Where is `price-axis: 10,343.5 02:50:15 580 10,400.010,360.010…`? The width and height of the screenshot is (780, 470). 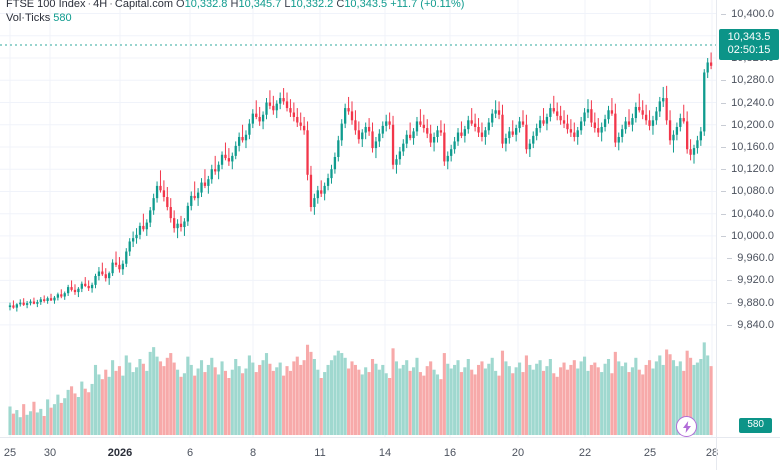
price-axis: 10,343.5 02:50:15 580 10,400.010,360.010… is located at coordinates (748, 218).